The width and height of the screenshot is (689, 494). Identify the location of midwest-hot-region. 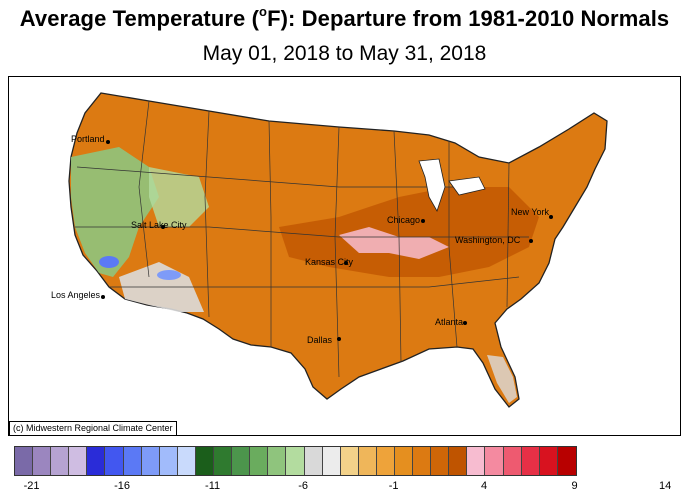
(409, 232).